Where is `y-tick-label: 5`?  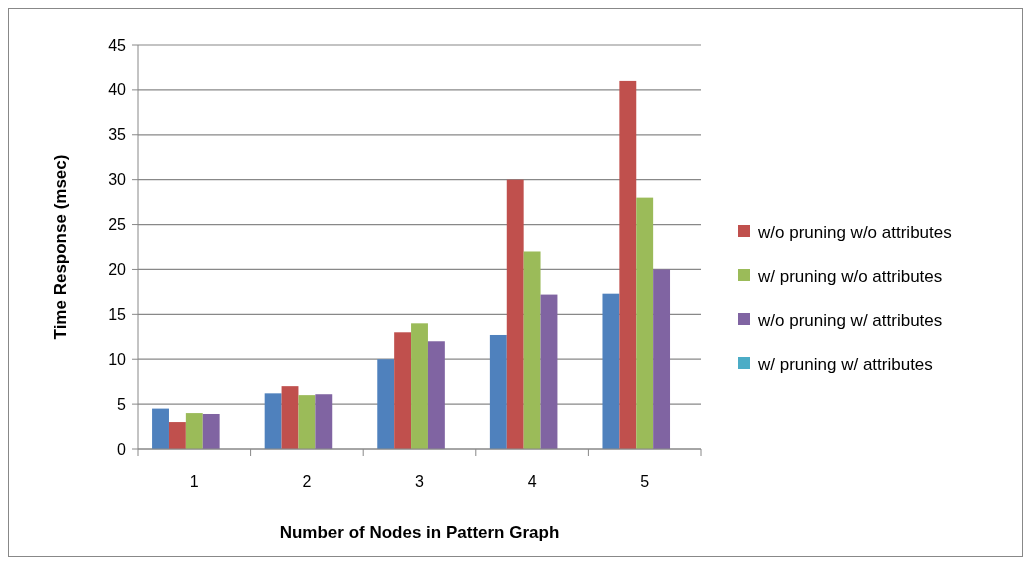
y-tick-label: 5 is located at coordinates (122, 404).